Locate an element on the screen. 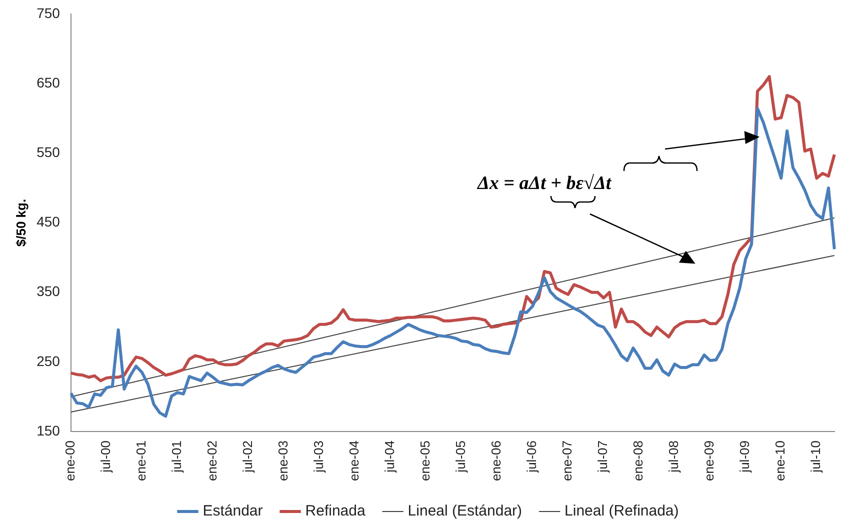 The image size is (853, 529). x-tick-label: jul-09 is located at coordinates (744, 457).